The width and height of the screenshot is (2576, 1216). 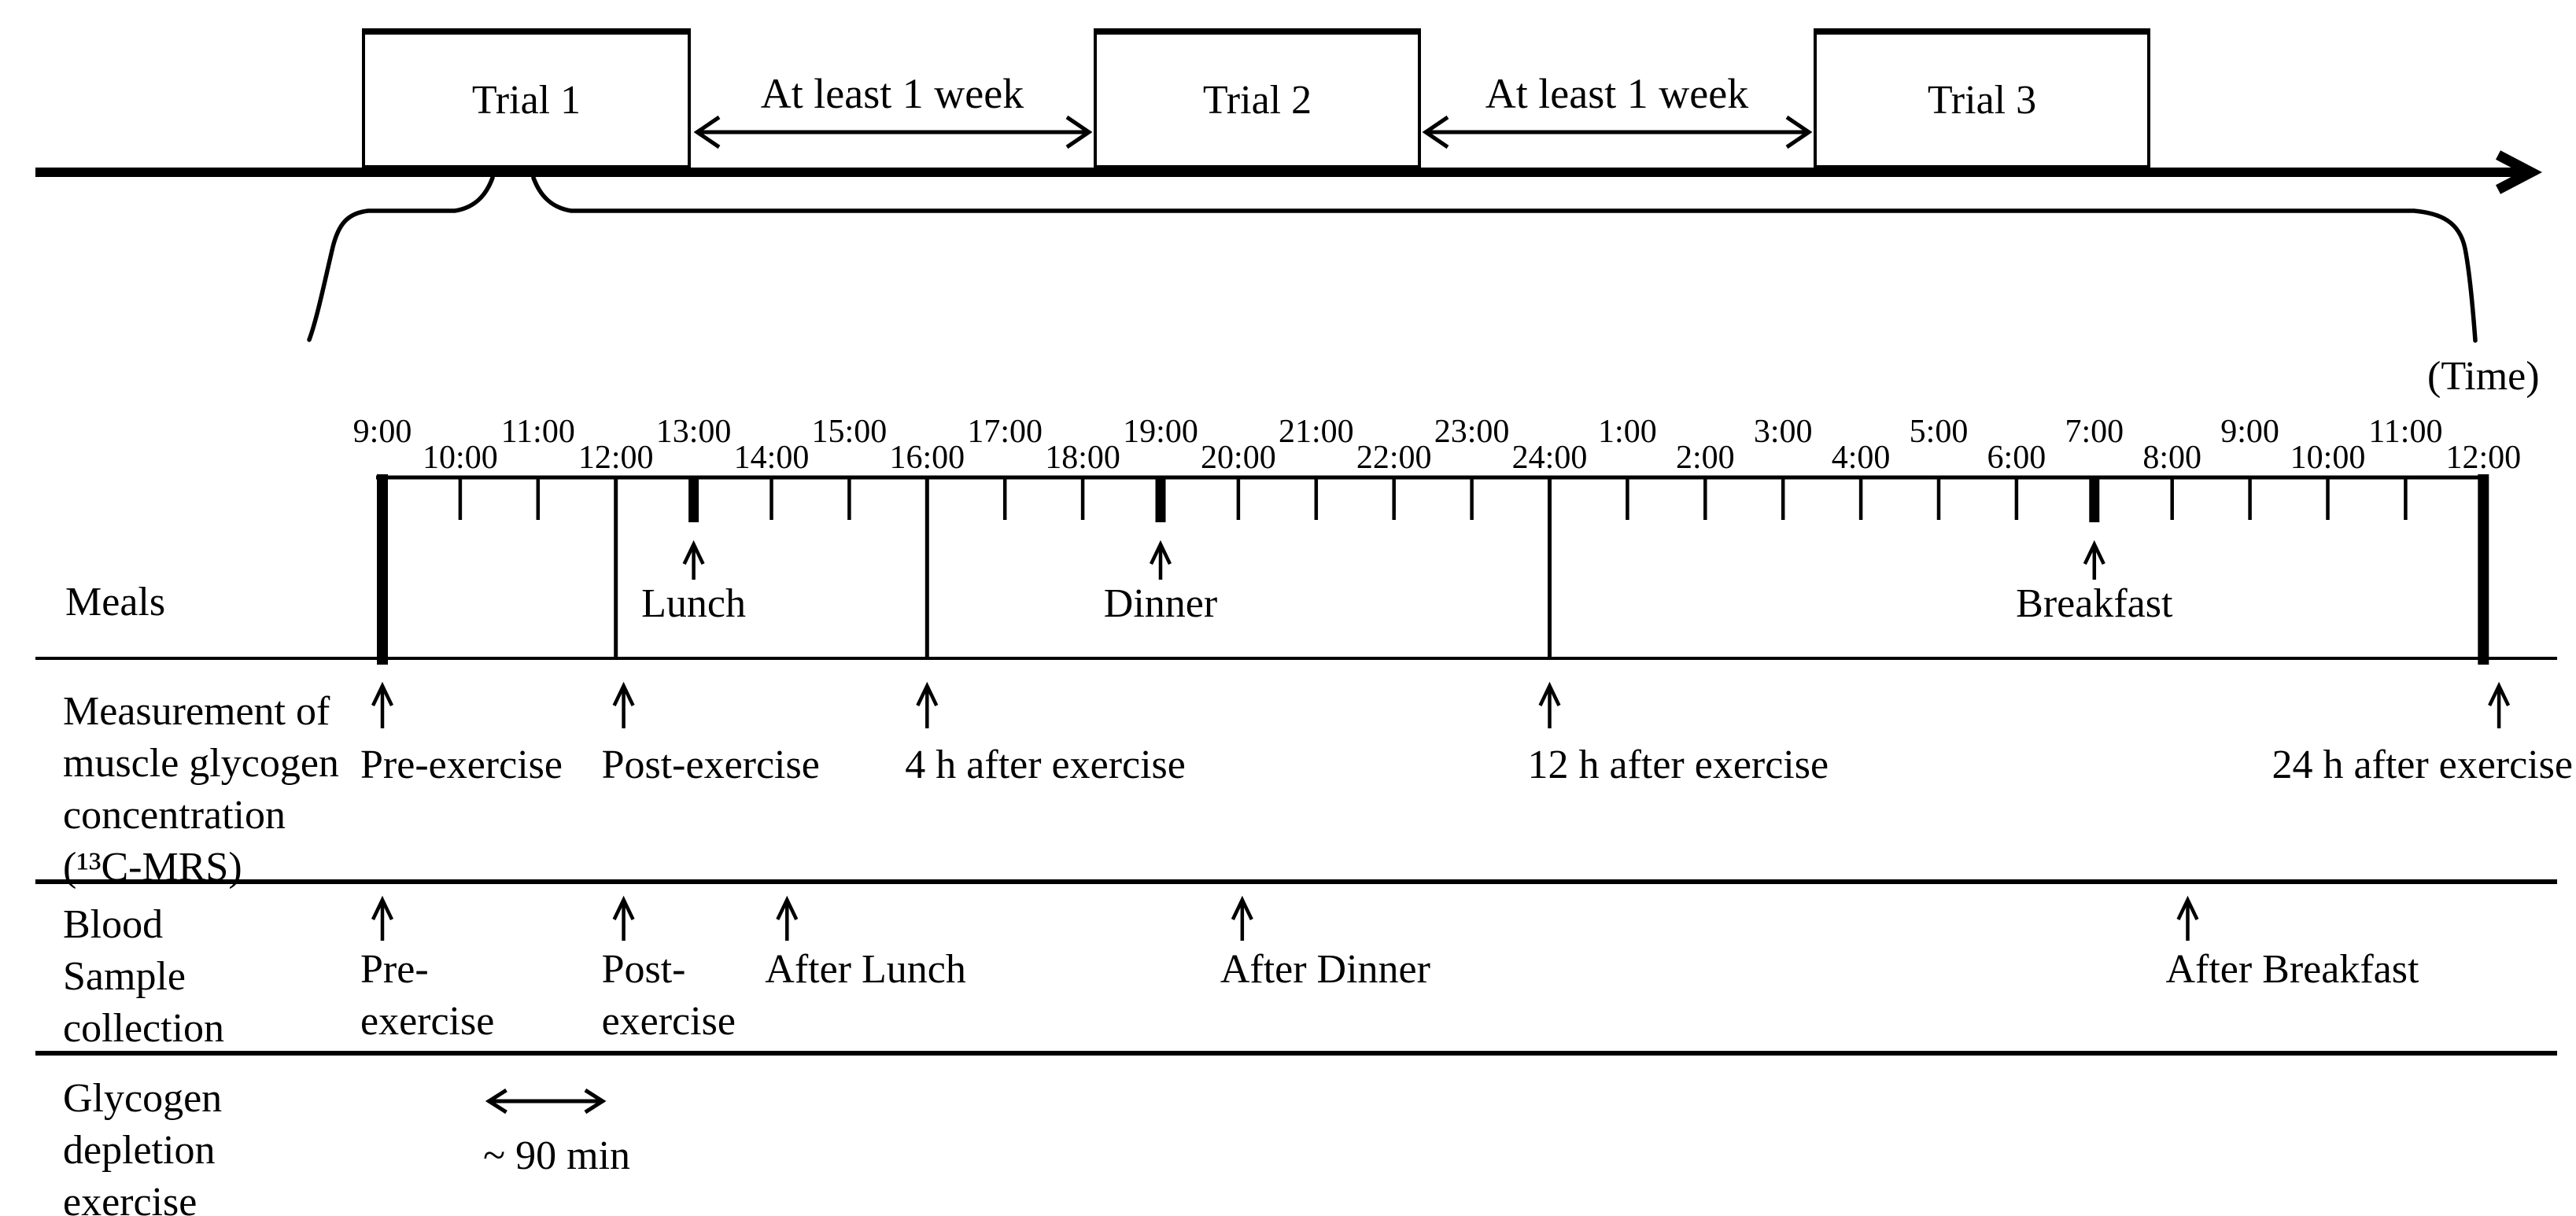 I want to click on expansion-brace-right, so click(x=1504, y=259).